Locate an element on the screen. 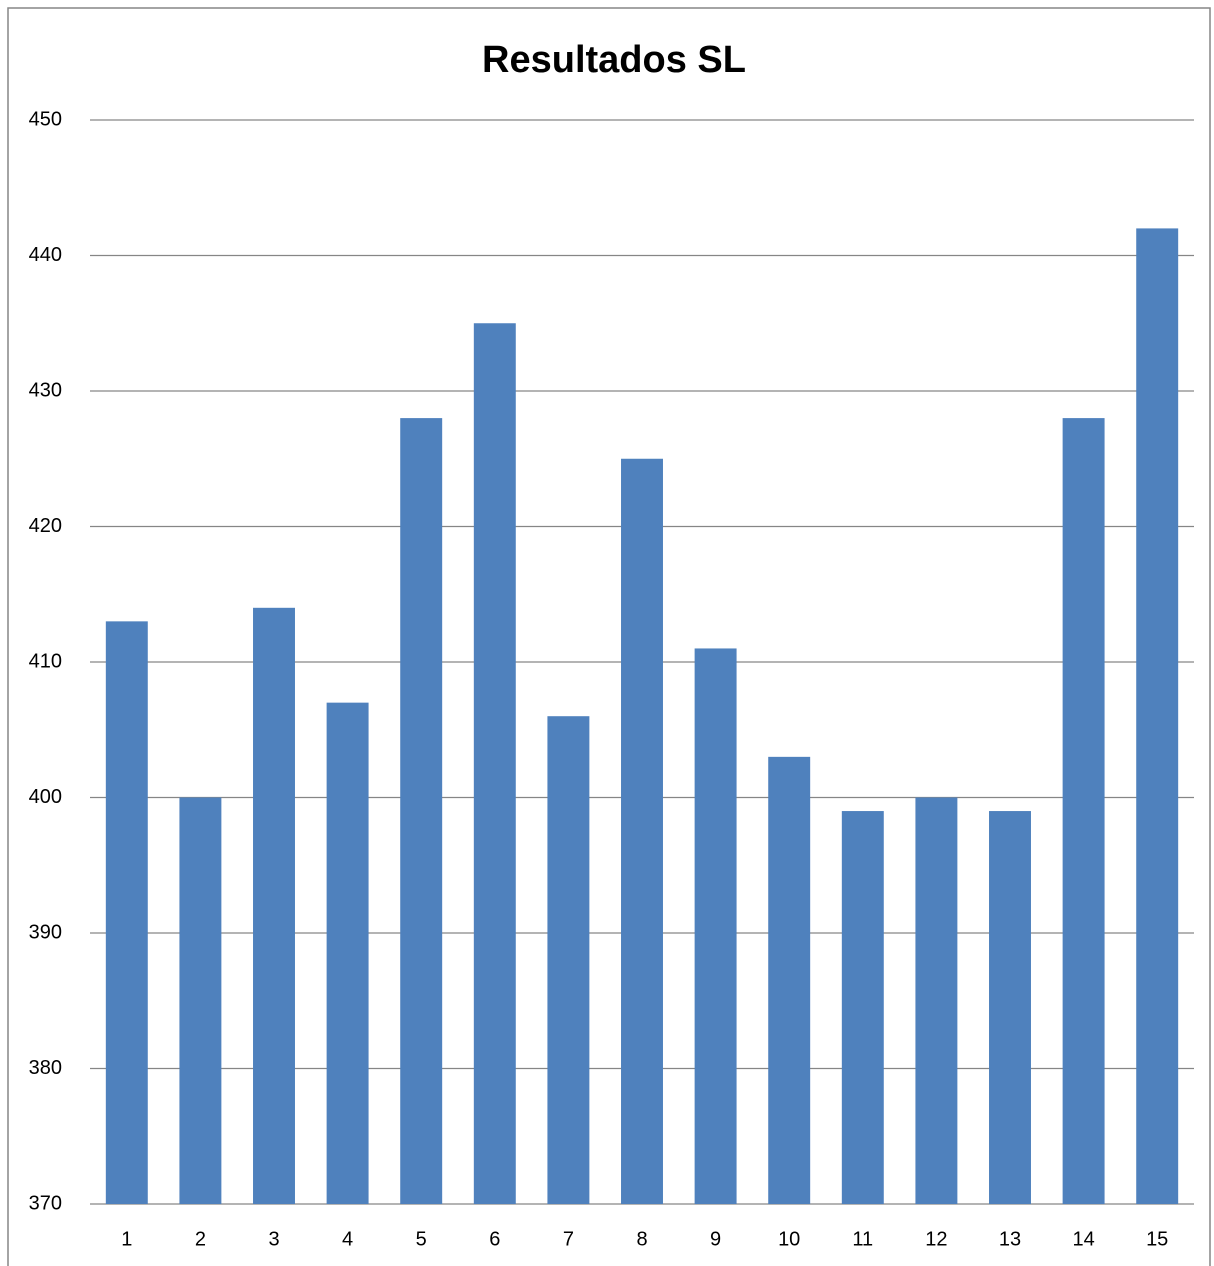 Image resolution: width=1214 pixels, height=1266 pixels. x-tick-label: 5 is located at coordinates (421, 1239).